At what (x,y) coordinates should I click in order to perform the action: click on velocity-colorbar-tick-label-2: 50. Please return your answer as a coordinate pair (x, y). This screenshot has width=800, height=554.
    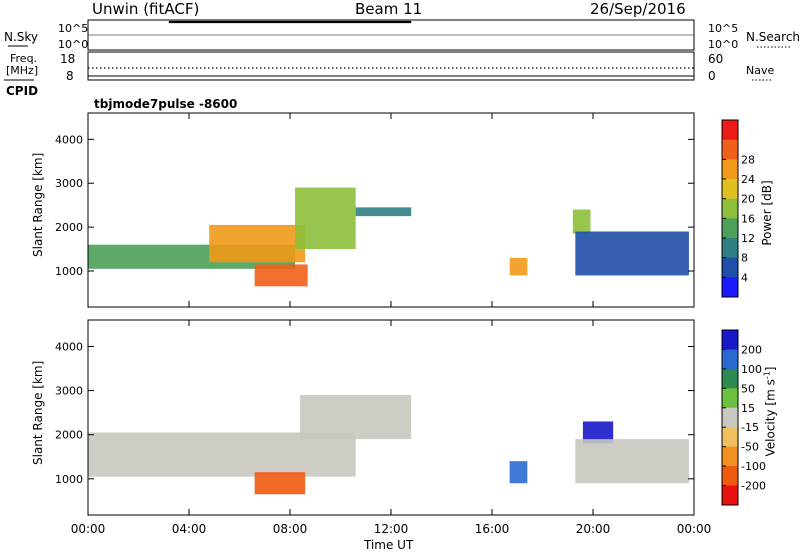
    Looking at the image, I should click on (748, 388).